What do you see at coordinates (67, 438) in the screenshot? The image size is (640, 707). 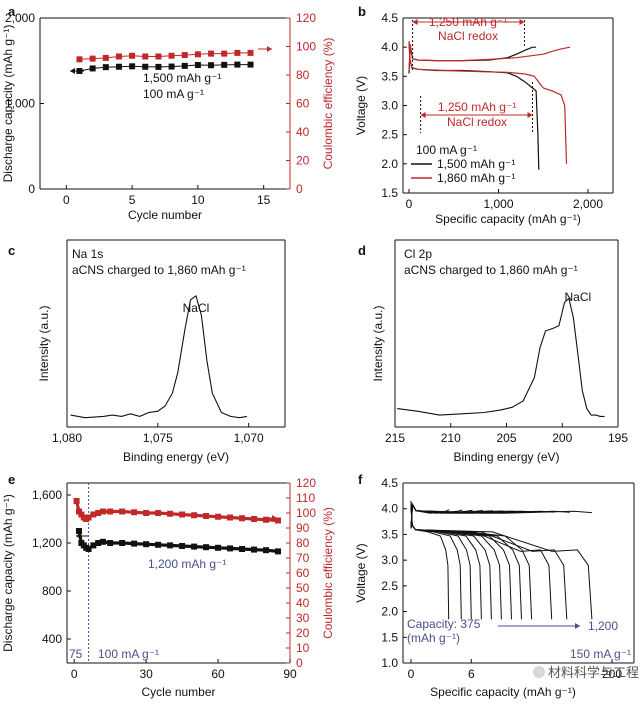 I see `x-tick-label: 1,080` at bounding box center [67, 438].